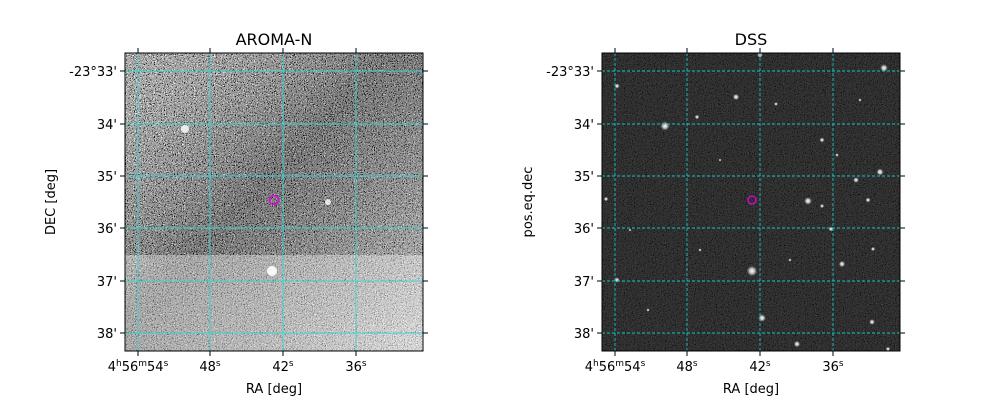 Image resolution: width=1000 pixels, height=400 pixels. I want to click on panel-title: AROMA-N, so click(274, 39).